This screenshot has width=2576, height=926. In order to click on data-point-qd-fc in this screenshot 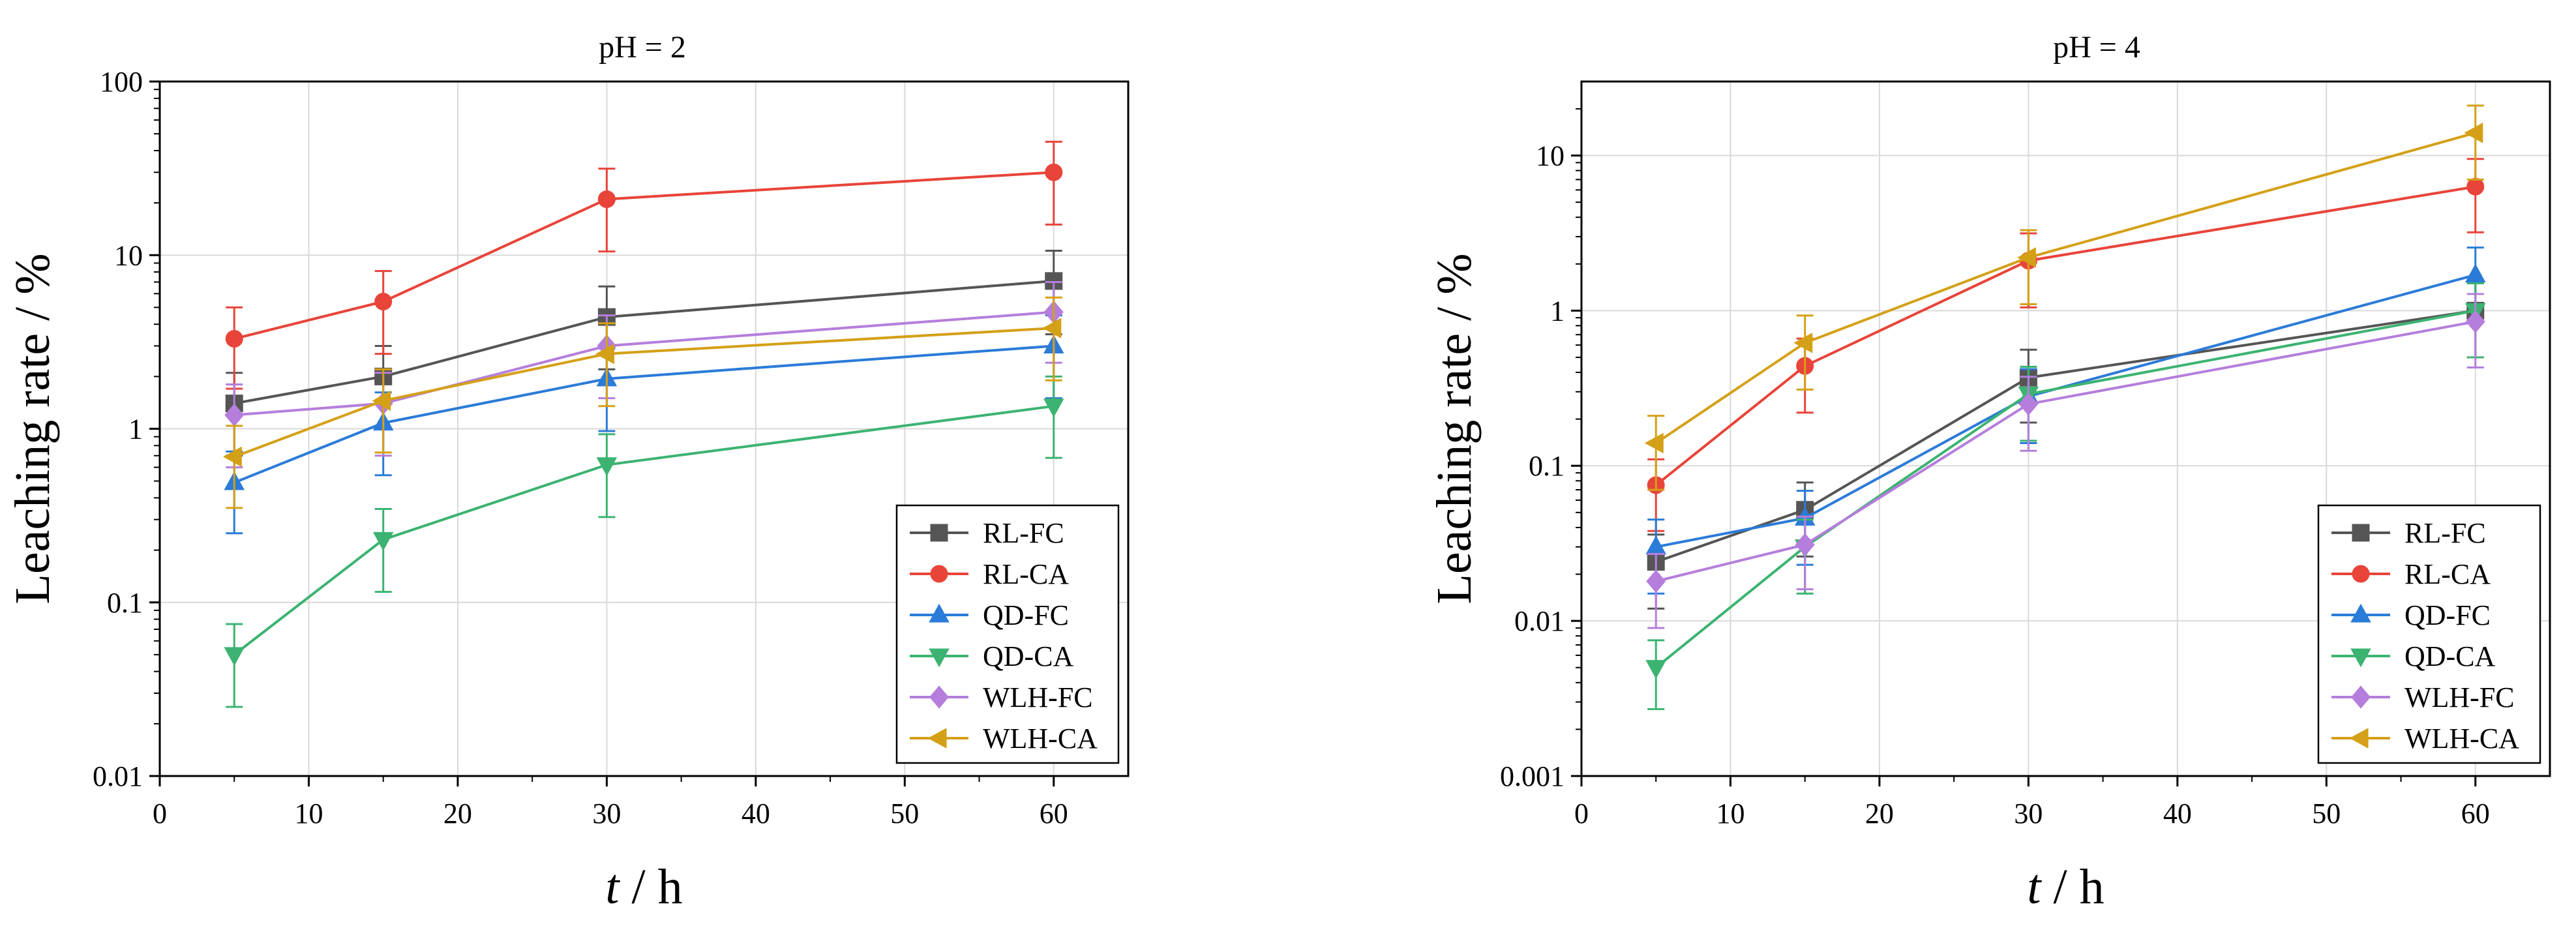, I will do `click(2475, 273)`.